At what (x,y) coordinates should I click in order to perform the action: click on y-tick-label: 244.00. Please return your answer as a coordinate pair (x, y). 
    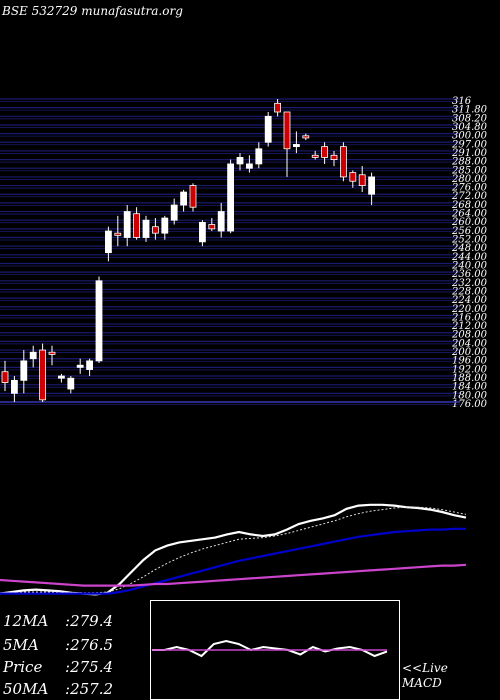
    Looking at the image, I should click on (469, 257).